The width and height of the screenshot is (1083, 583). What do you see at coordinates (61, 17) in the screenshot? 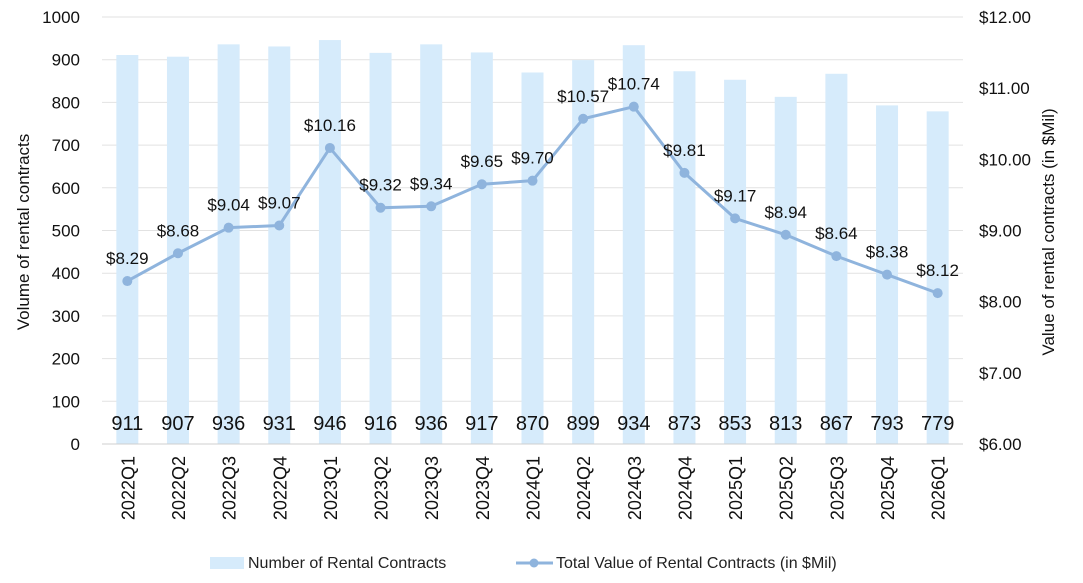
I see `y-tick-label: 1000` at bounding box center [61, 17].